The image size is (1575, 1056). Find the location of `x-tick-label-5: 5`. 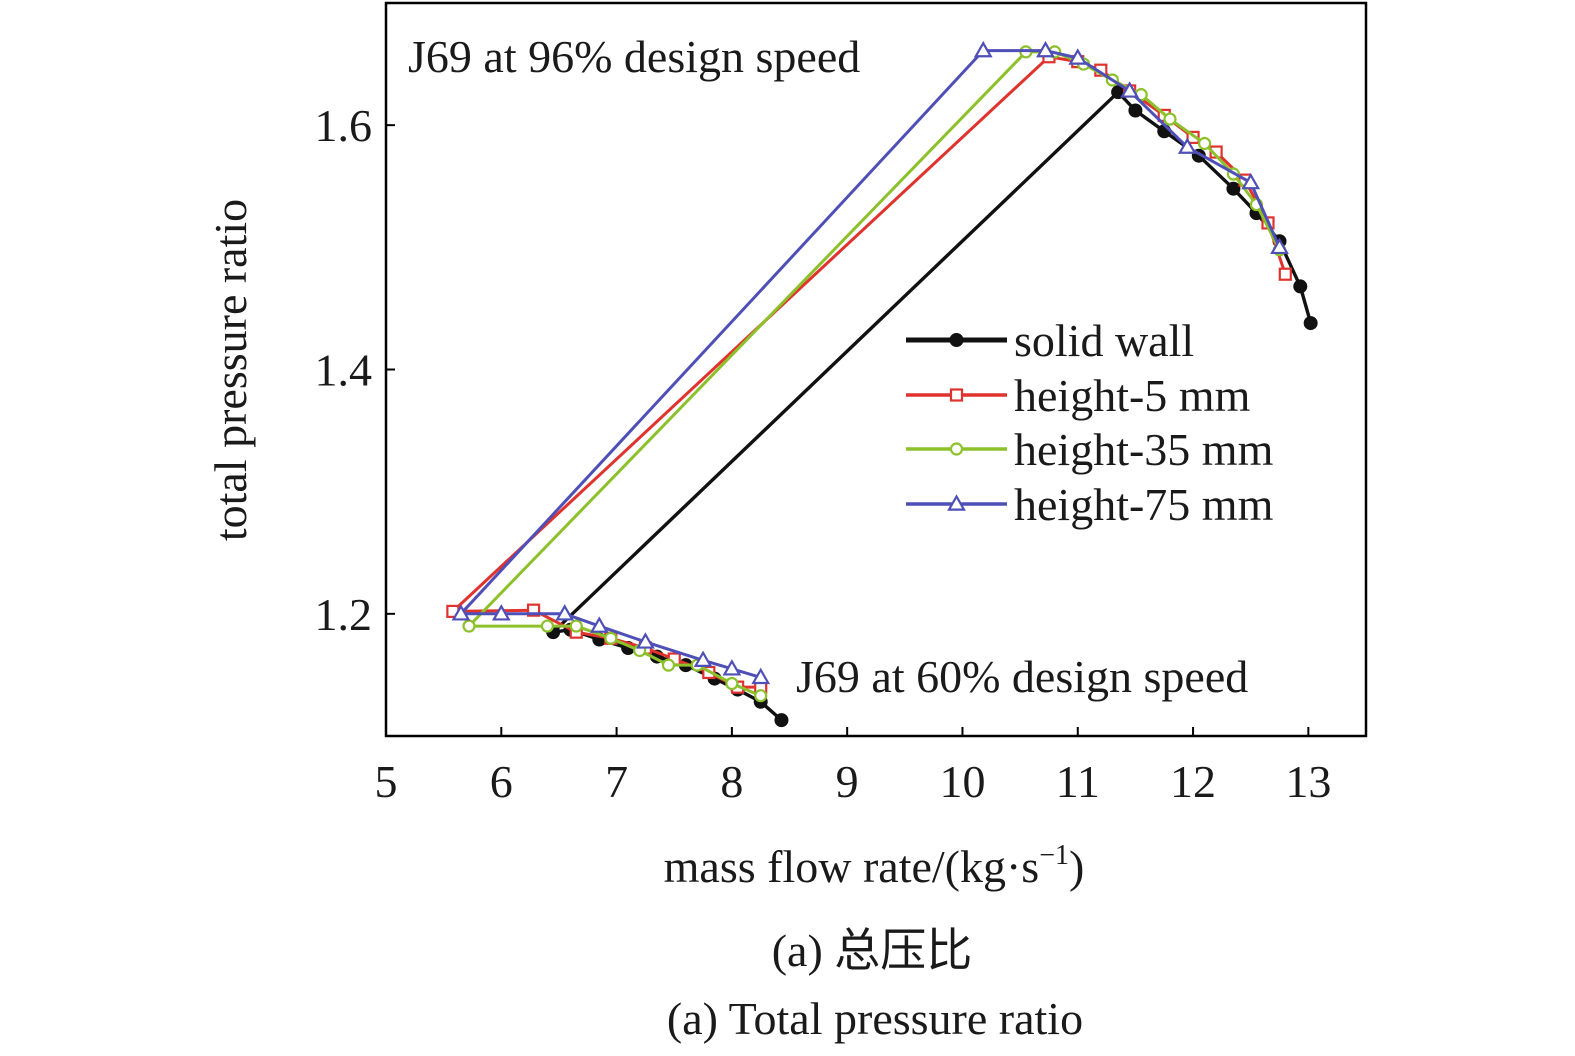

x-tick-label-5: 5 is located at coordinates (386, 781).